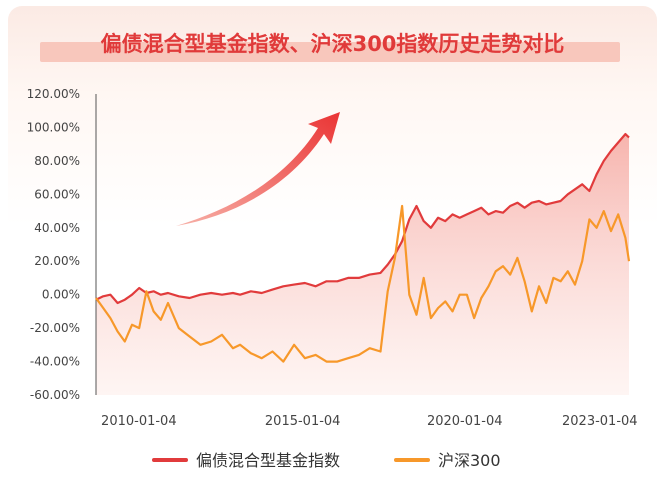 The image size is (665, 501). What do you see at coordinates (268, 460) in the screenshot?
I see `legend-label-fund-index: 偏债混合型基金指数` at bounding box center [268, 460].